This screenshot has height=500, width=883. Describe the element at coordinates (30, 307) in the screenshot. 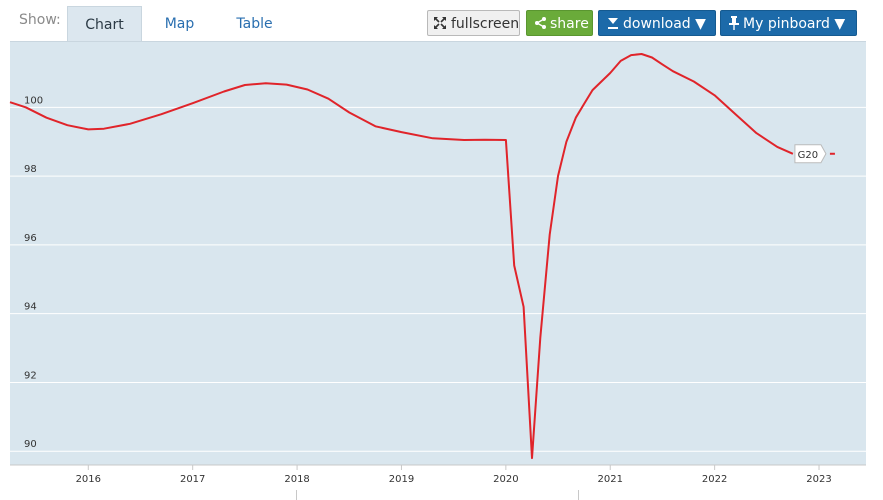

I see `y-tick-label: 94` at that location.